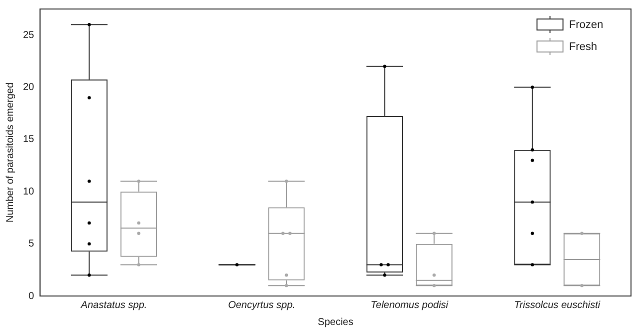 The width and height of the screenshot is (633, 332). Describe the element at coordinates (586, 25) in the screenshot. I see `legend-label: Frozen` at that location.